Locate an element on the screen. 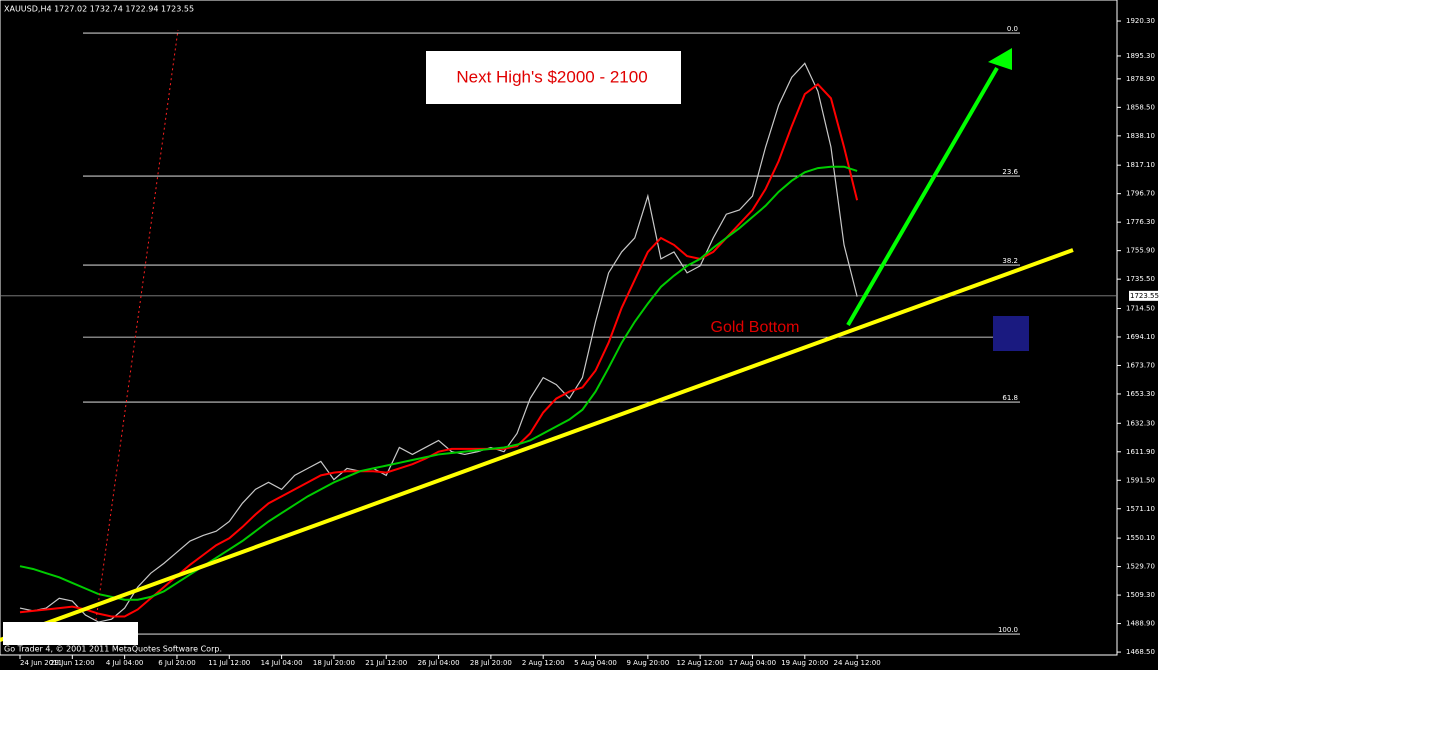 This screenshot has height=748, width=1434. x-tick-label: 14 Jul 04:00 is located at coordinates (282, 663).